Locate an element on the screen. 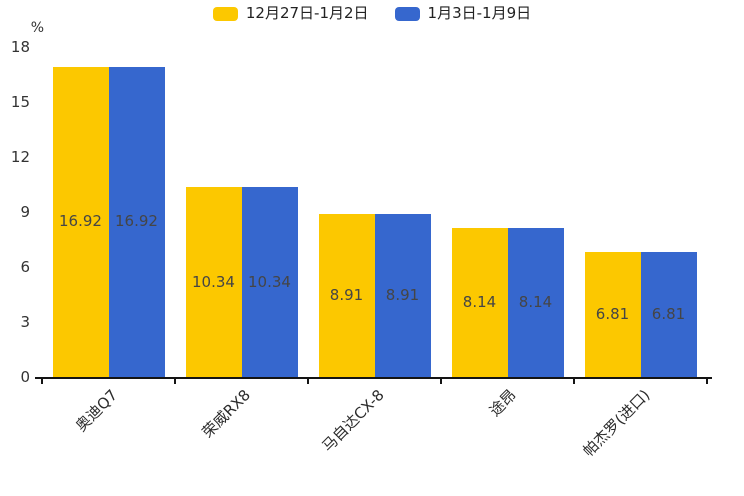 This screenshot has height=496, width=744. legend-item-1: 1月3日-1月9日 is located at coordinates (463, 13).